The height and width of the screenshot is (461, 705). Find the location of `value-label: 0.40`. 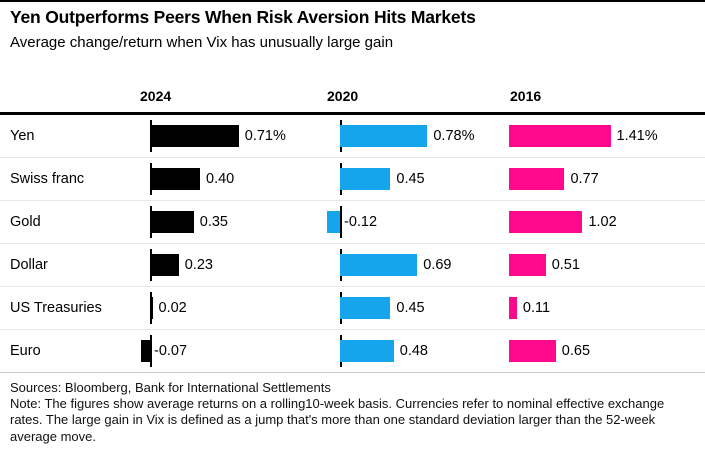

value-label: 0.40 is located at coordinates (220, 179).